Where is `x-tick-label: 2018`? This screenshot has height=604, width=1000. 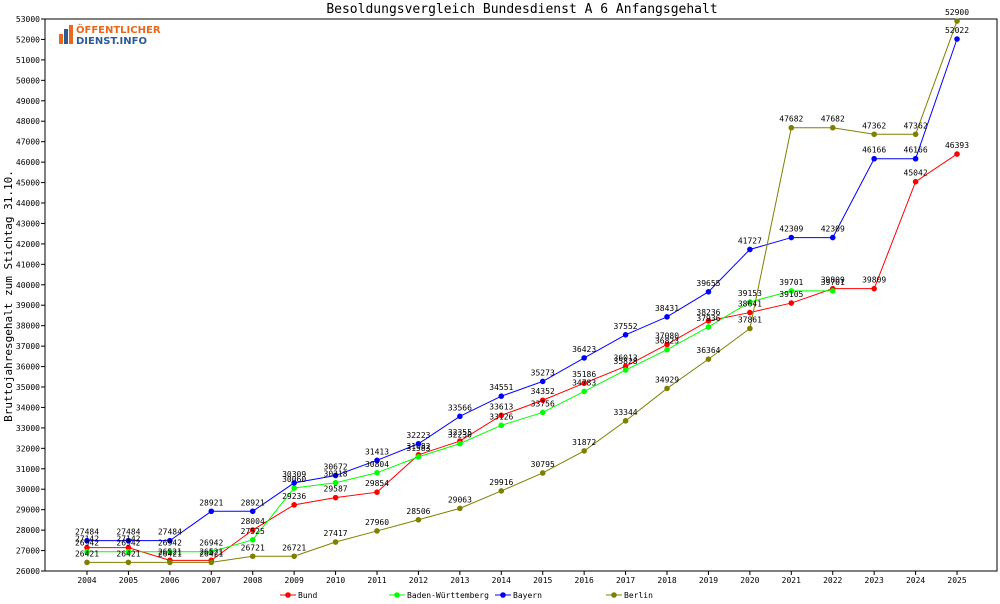 x-tick-label: 2018 is located at coordinates (666, 580).